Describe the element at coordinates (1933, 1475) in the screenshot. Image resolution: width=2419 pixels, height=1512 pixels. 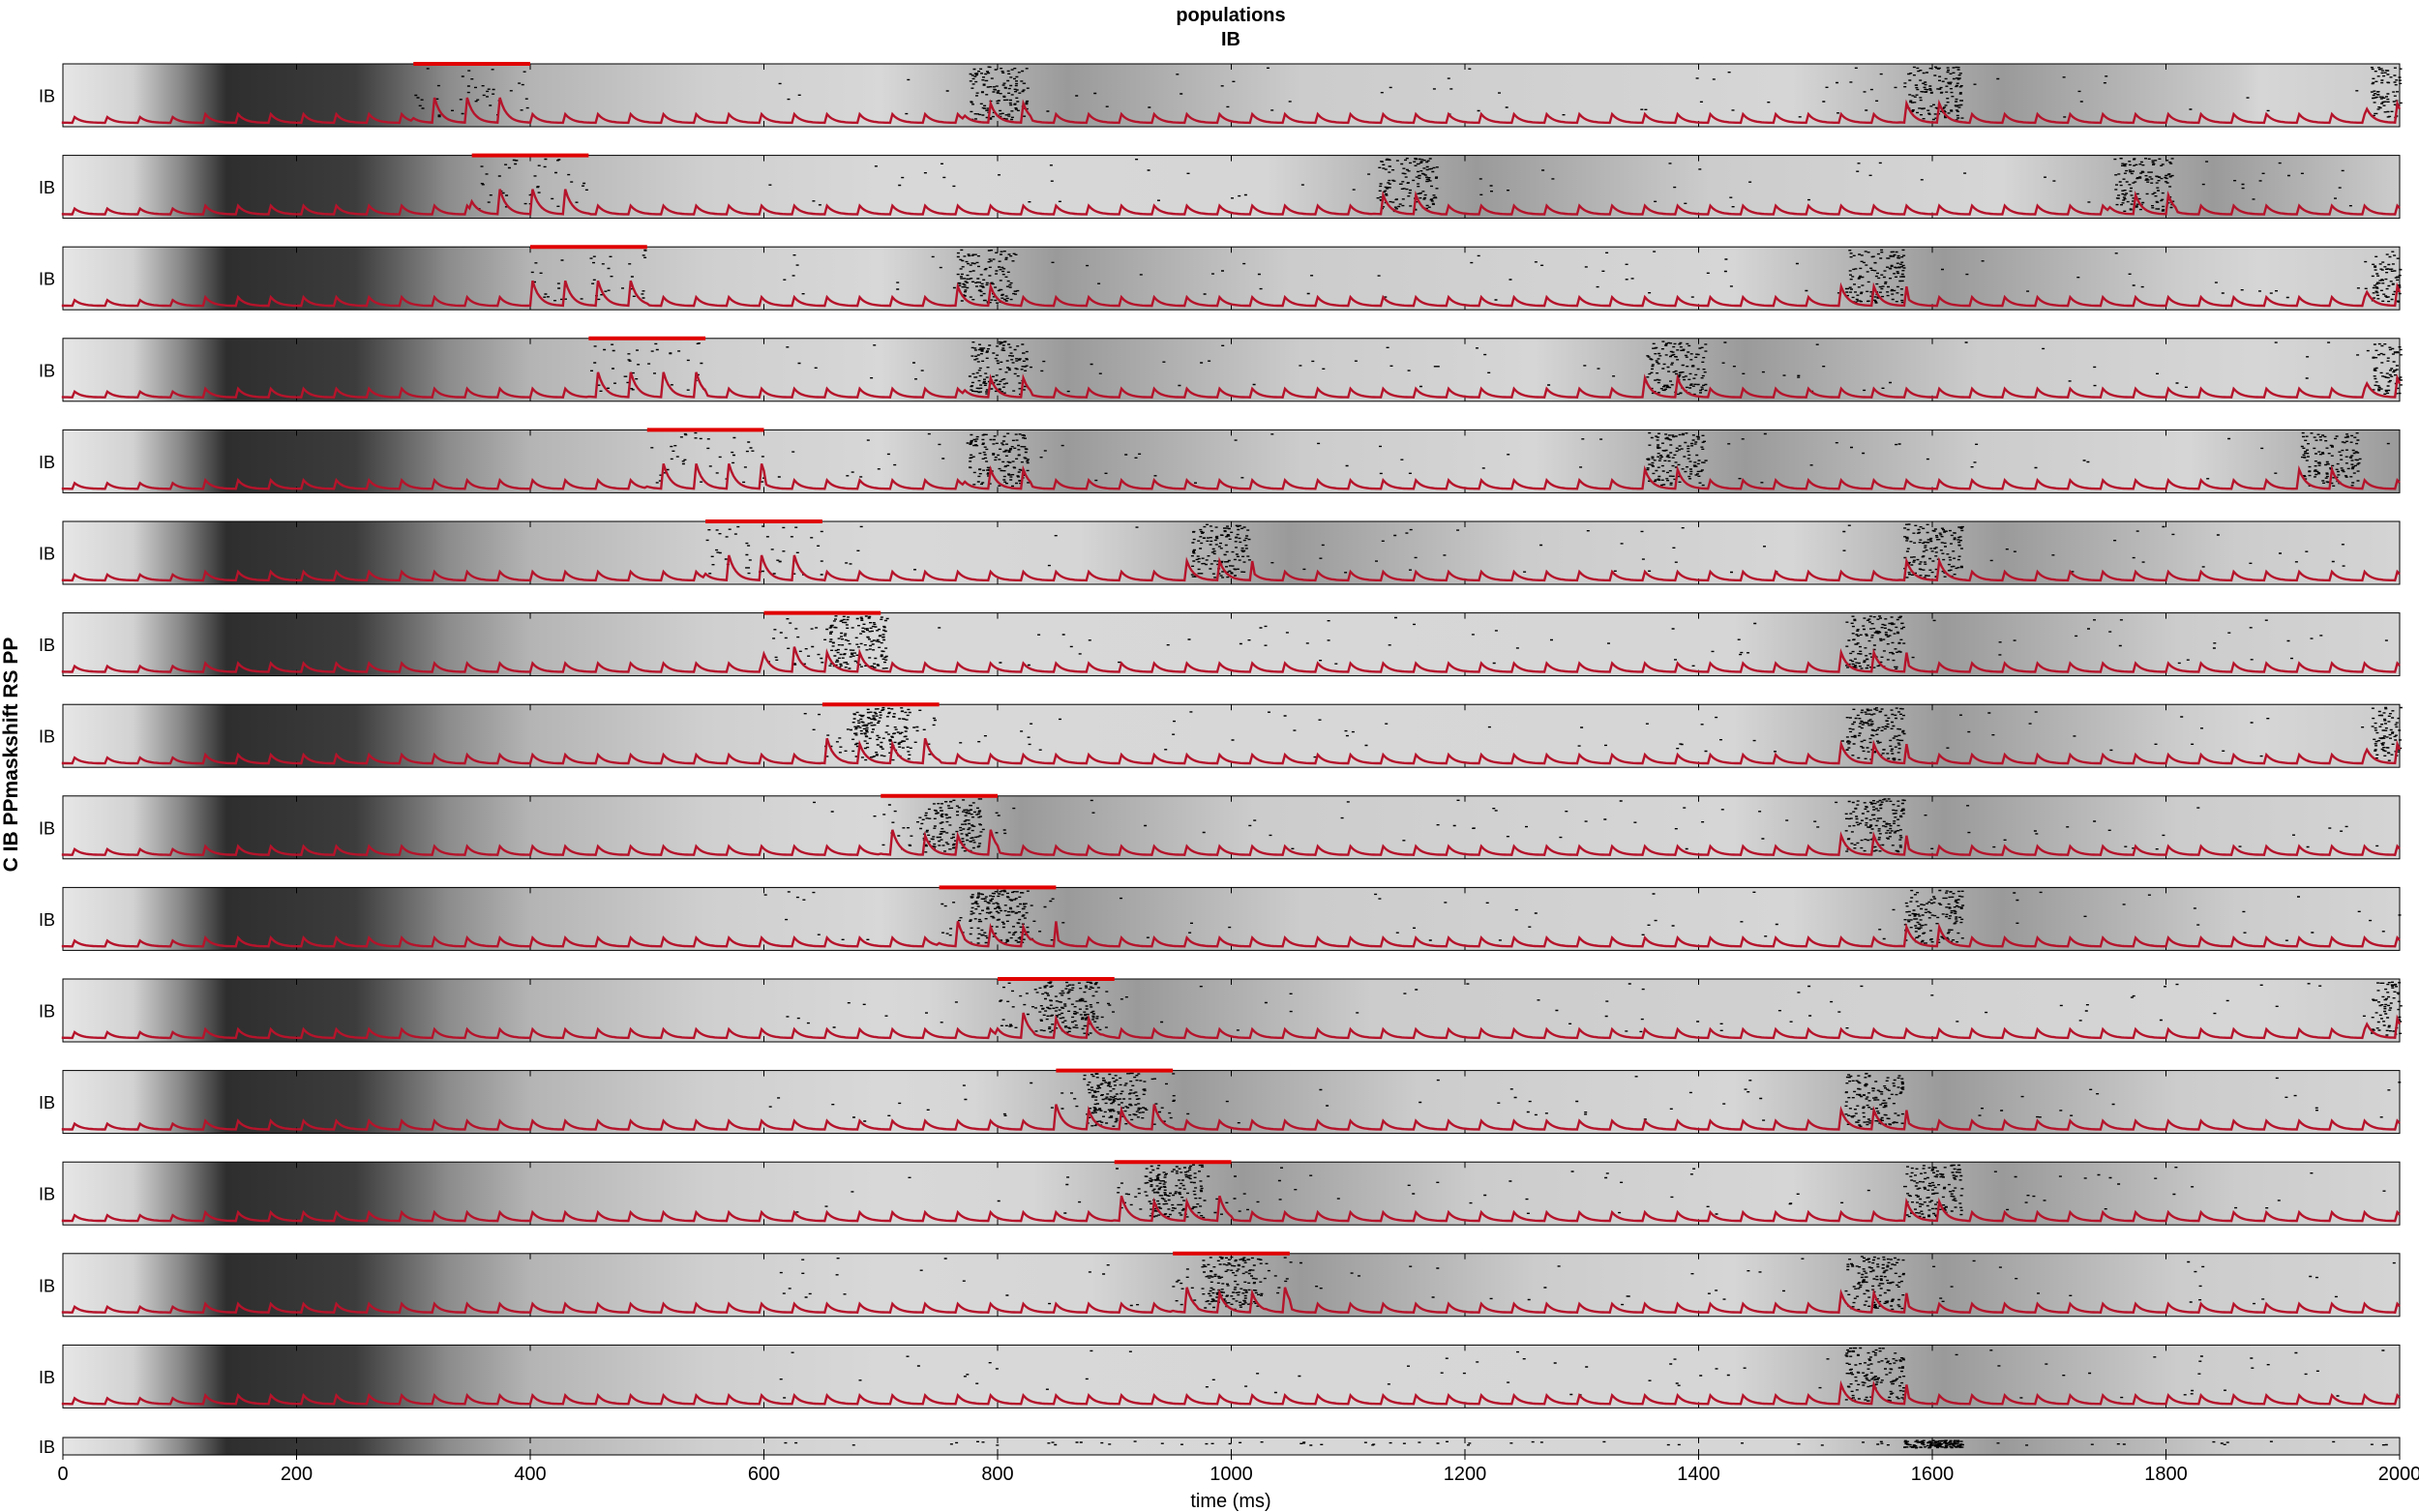
I see `x-tick-label: 1600` at that location.